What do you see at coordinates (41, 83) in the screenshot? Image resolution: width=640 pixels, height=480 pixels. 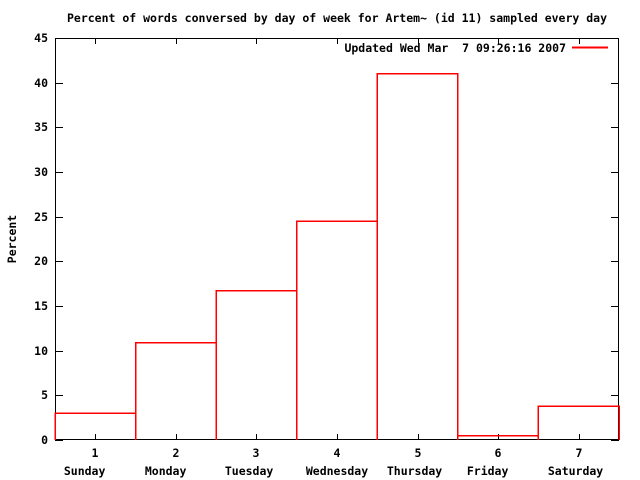 I see `y-tick-label: 40` at bounding box center [41, 83].